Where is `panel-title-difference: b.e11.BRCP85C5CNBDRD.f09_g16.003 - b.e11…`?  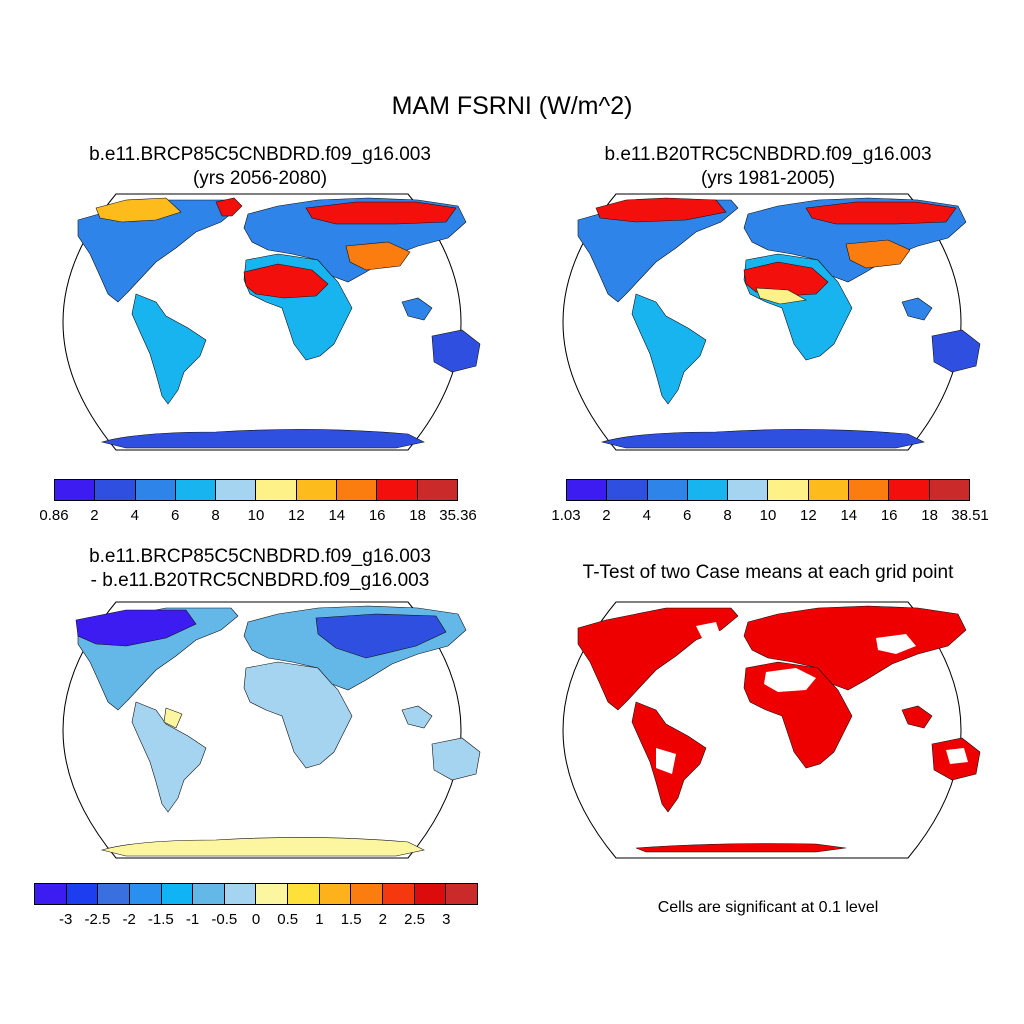 panel-title-difference: b.e11.BRCP85C5CNBDRD.f09_g16.003 - b.e11… is located at coordinates (260, 569).